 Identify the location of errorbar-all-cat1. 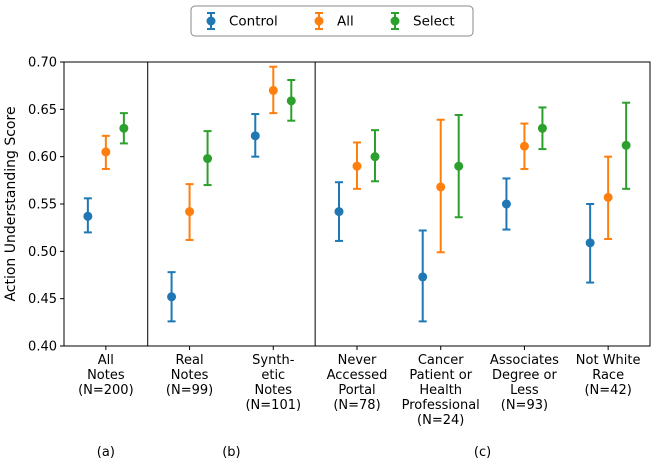
(190, 212).